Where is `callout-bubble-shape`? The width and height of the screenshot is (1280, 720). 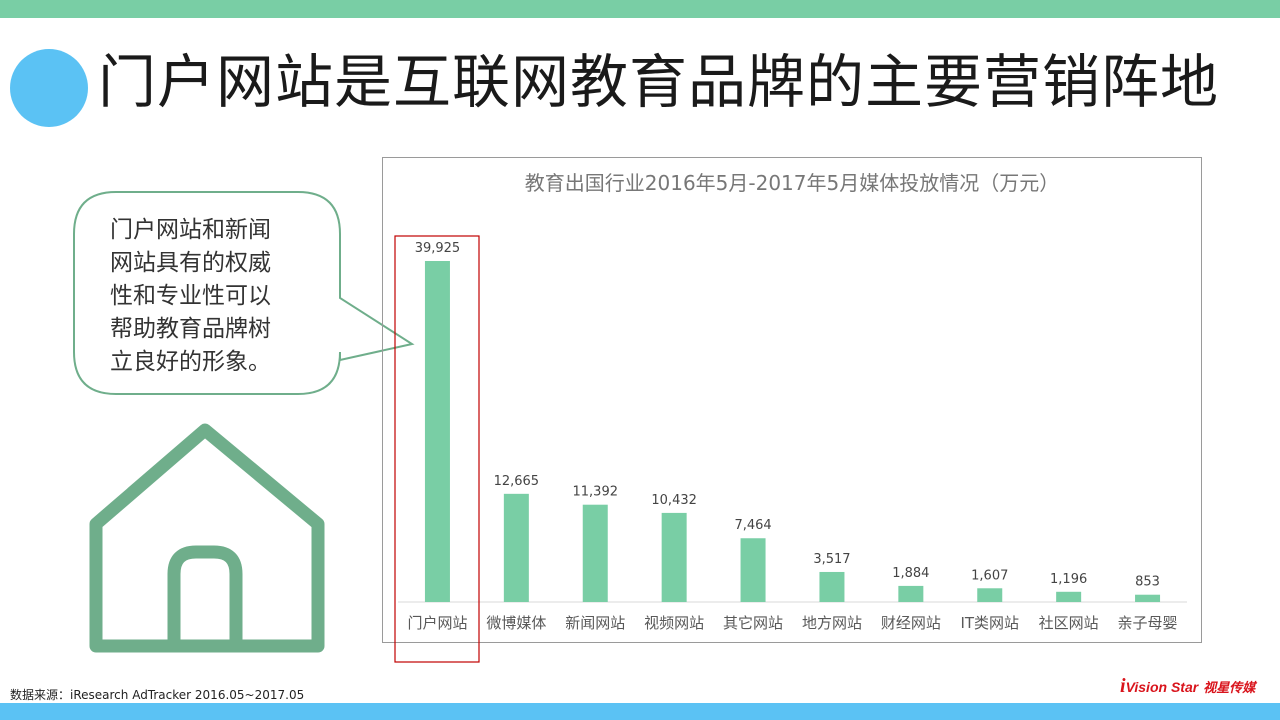 callout-bubble-shape is located at coordinates (244, 293).